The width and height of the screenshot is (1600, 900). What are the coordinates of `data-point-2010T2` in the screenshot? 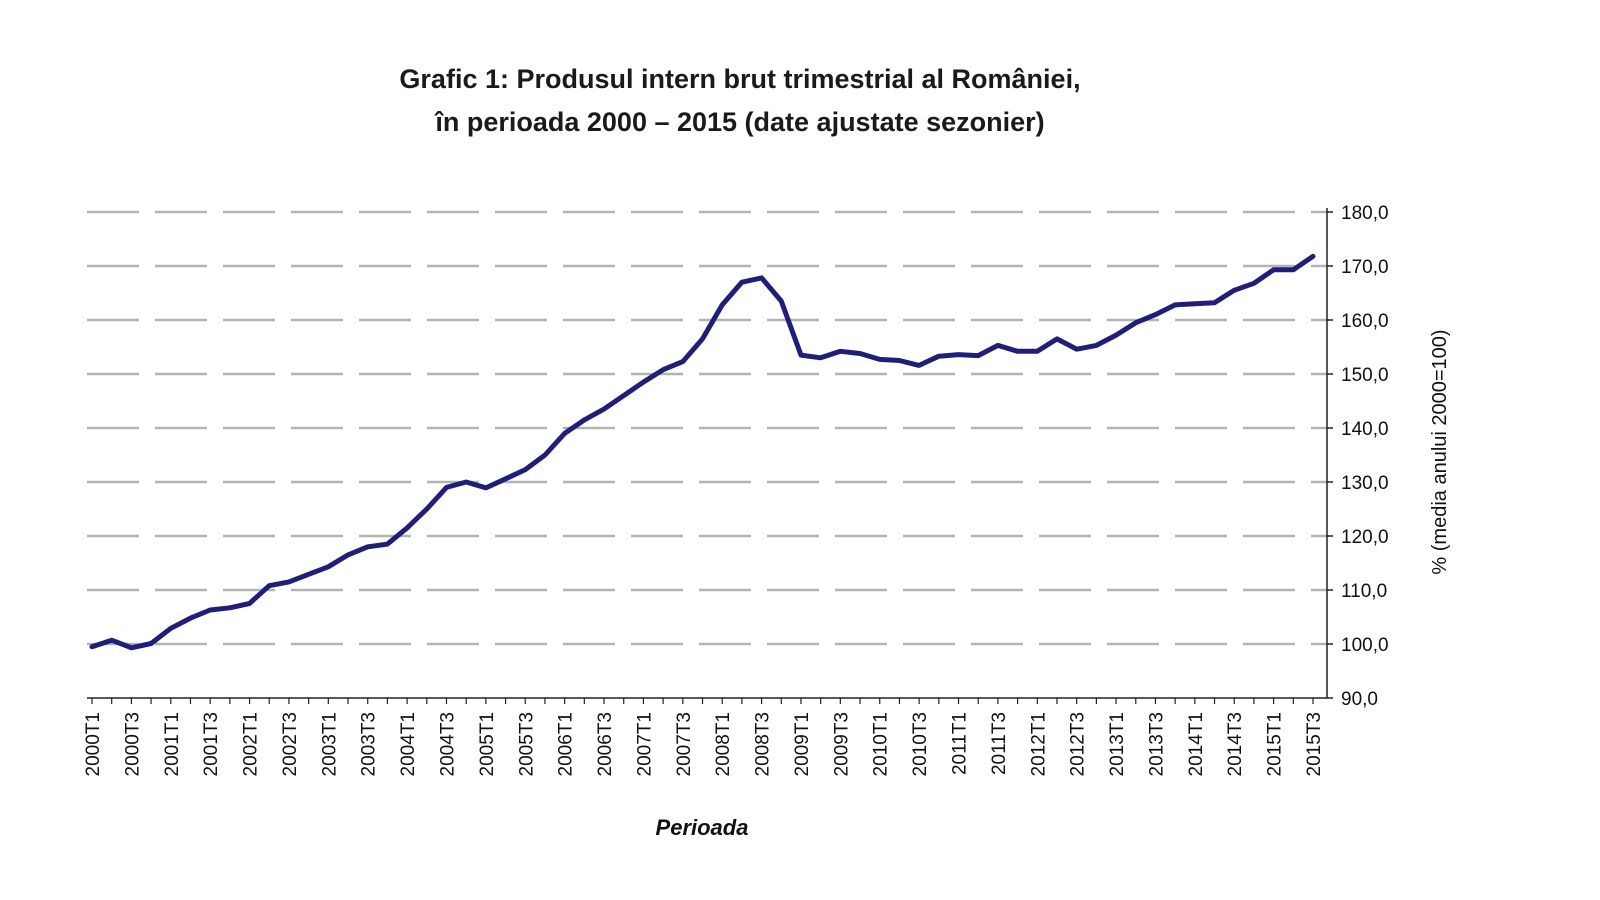 It's located at (899, 360).